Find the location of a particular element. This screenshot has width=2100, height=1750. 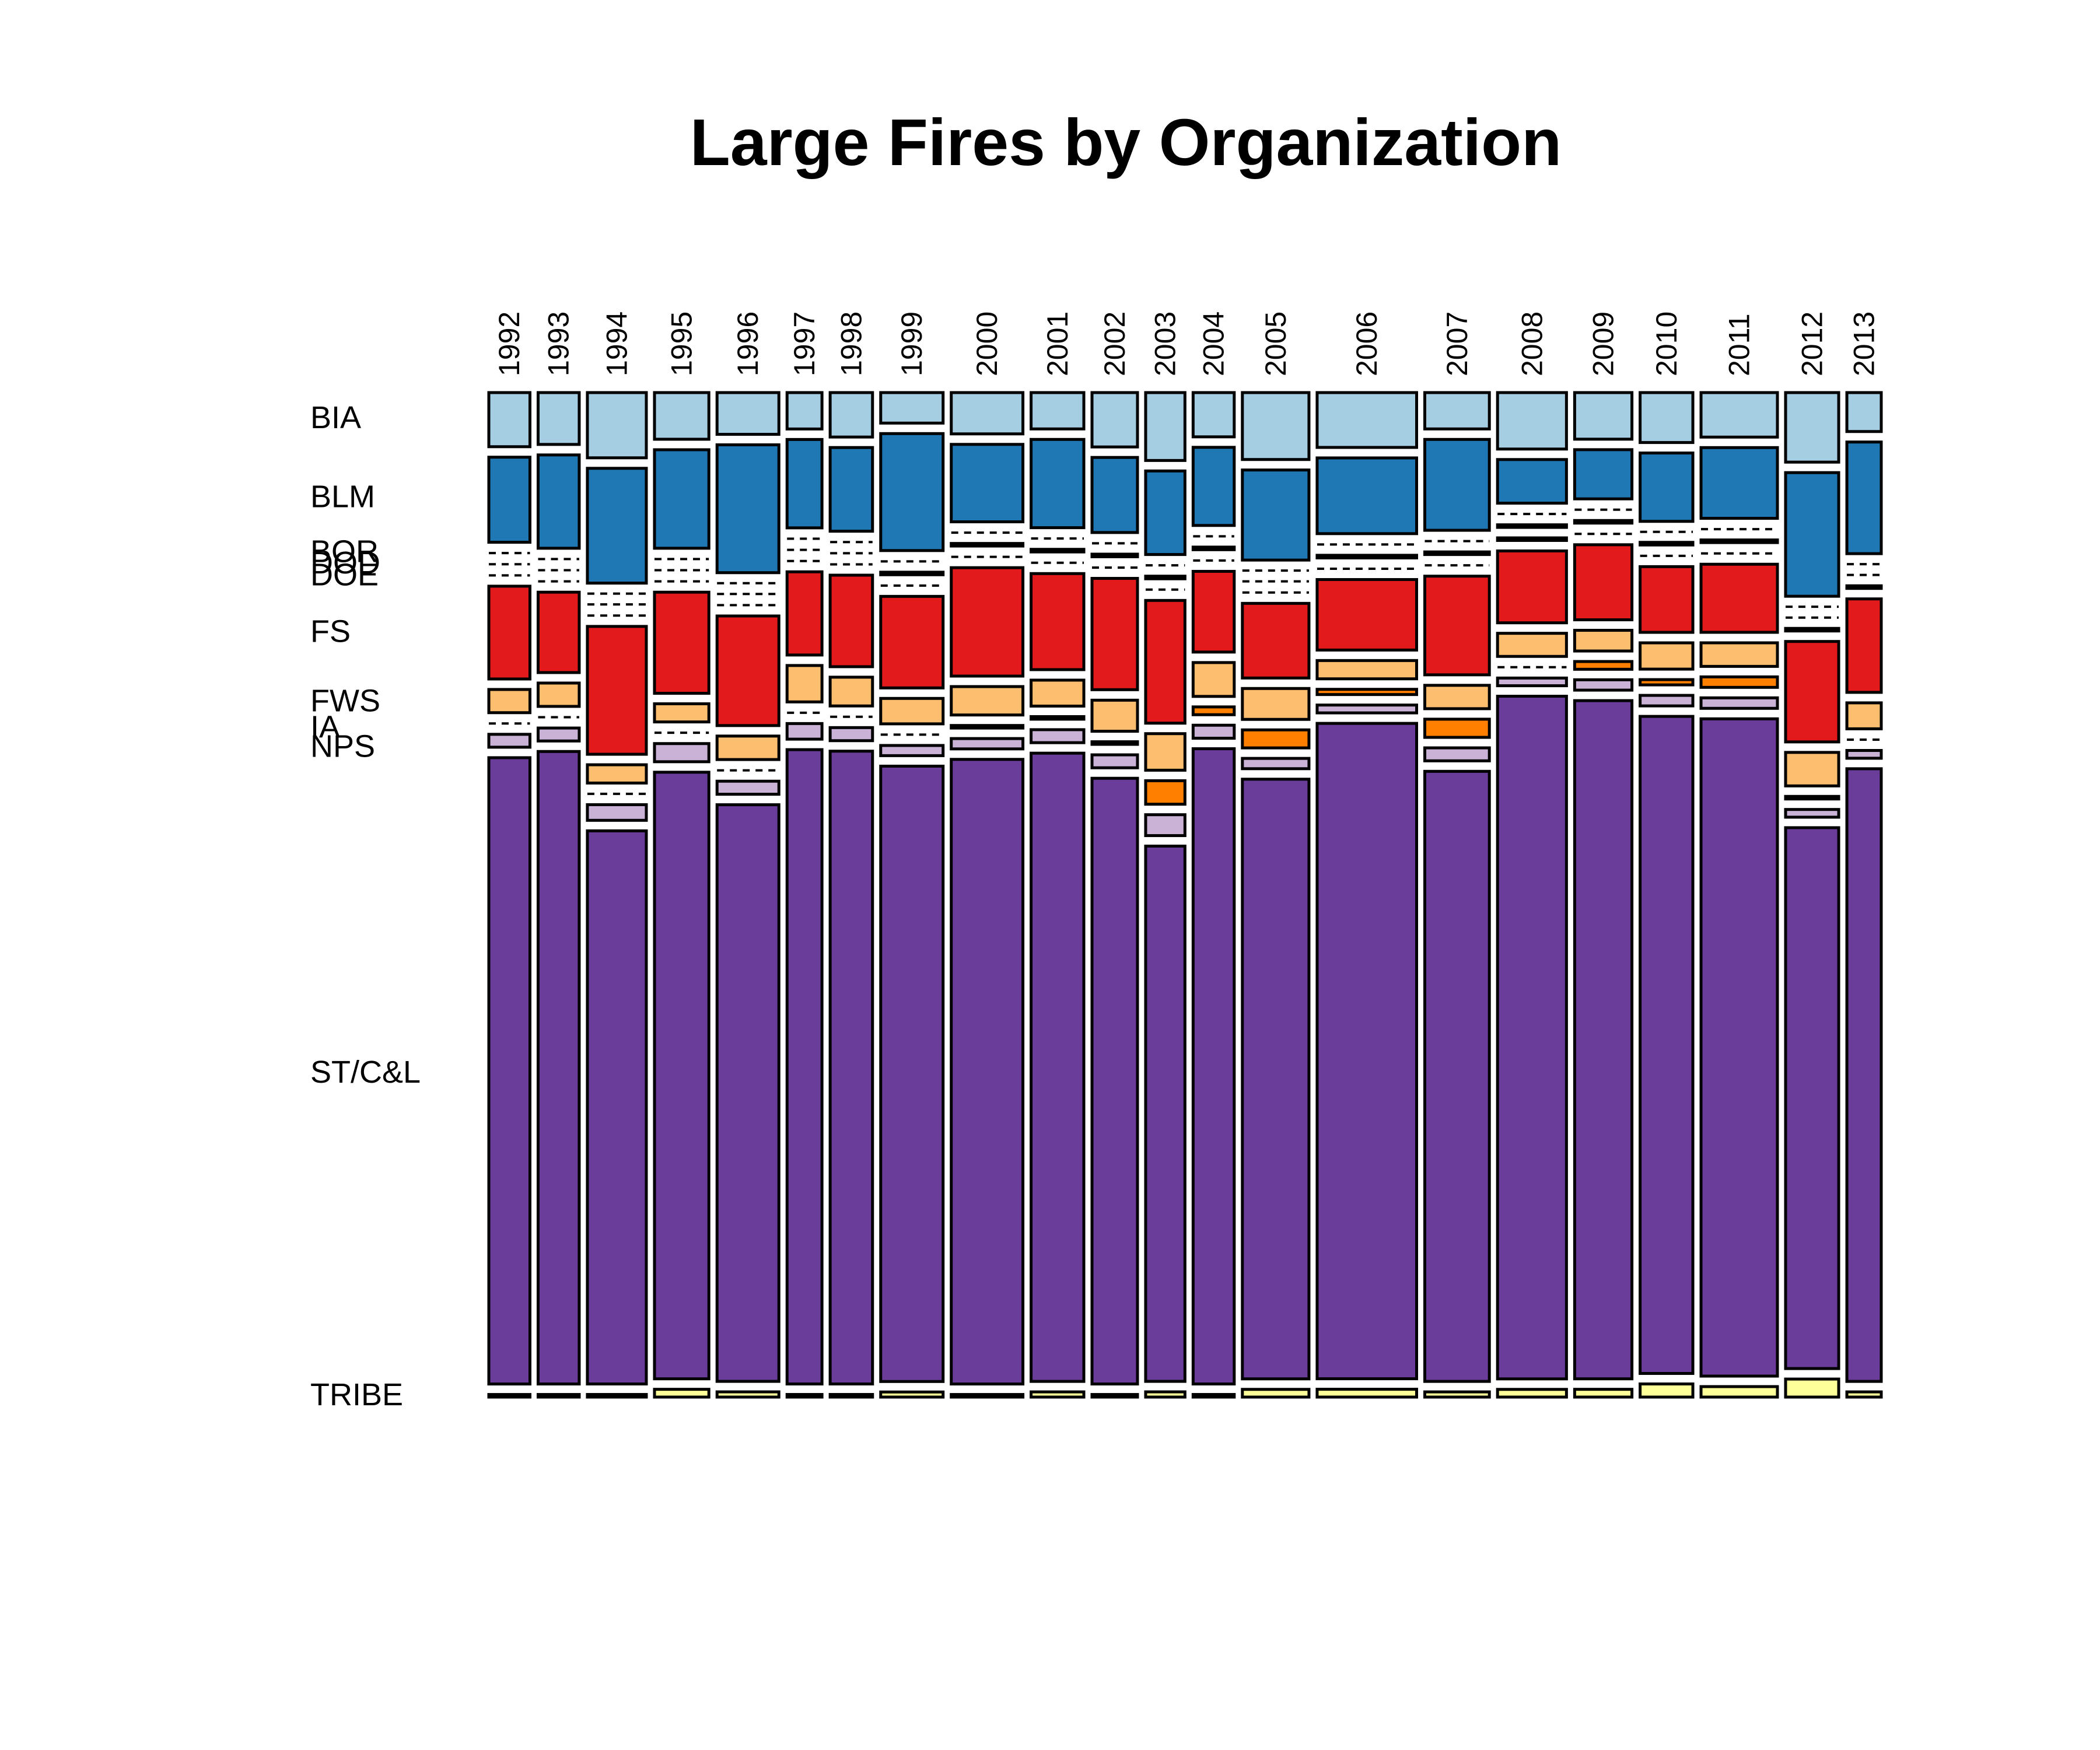

tile-2013-bia is located at coordinates (1864, 412).